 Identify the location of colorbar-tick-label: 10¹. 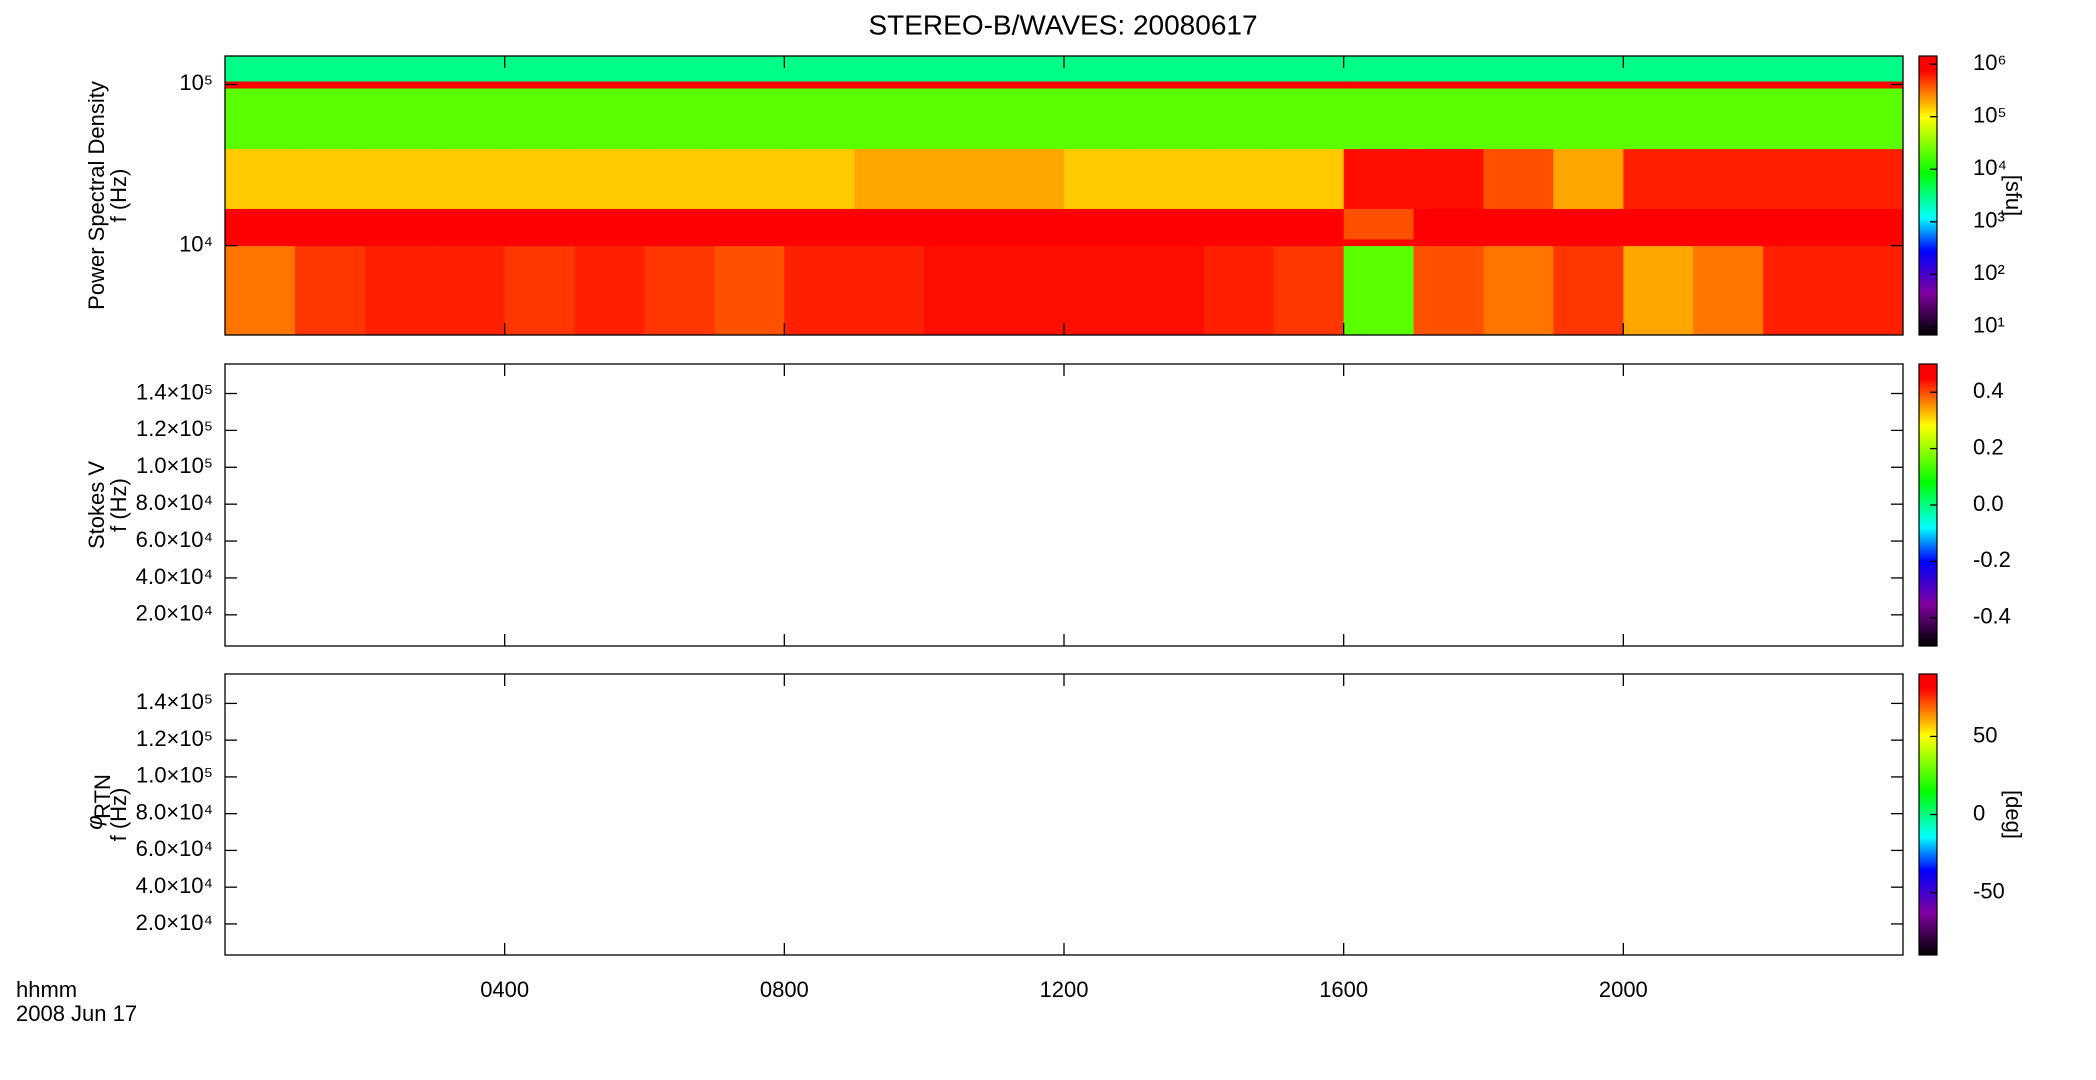
(1989, 325).